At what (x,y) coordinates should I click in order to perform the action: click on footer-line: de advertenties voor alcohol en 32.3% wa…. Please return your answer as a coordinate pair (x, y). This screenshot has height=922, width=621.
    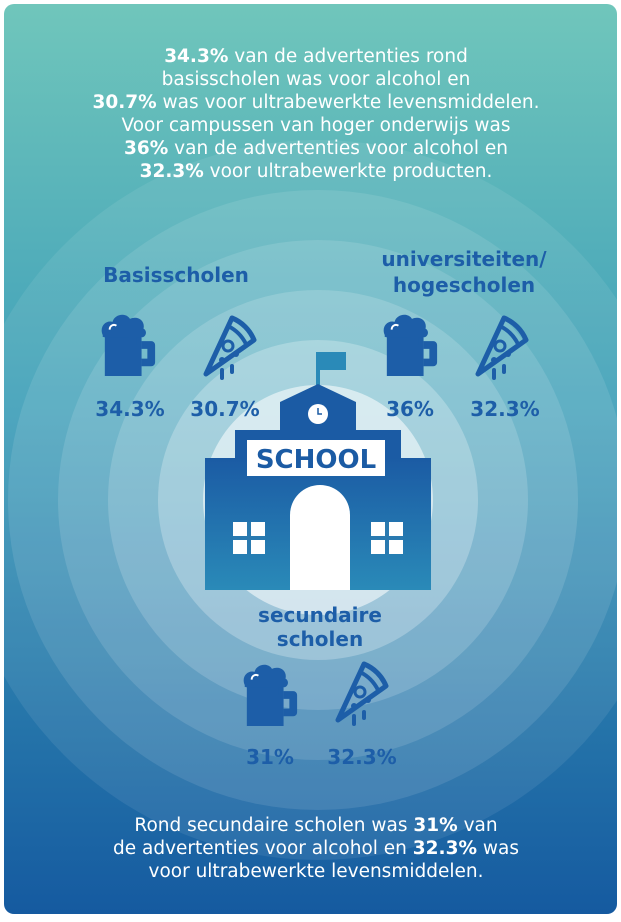
    Looking at the image, I should click on (316, 848).